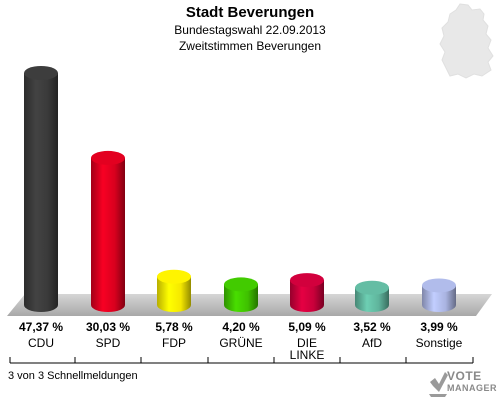 The height and width of the screenshot is (400, 500). Describe the element at coordinates (466, 41) in the screenshot. I see `germany-map-icon` at that location.